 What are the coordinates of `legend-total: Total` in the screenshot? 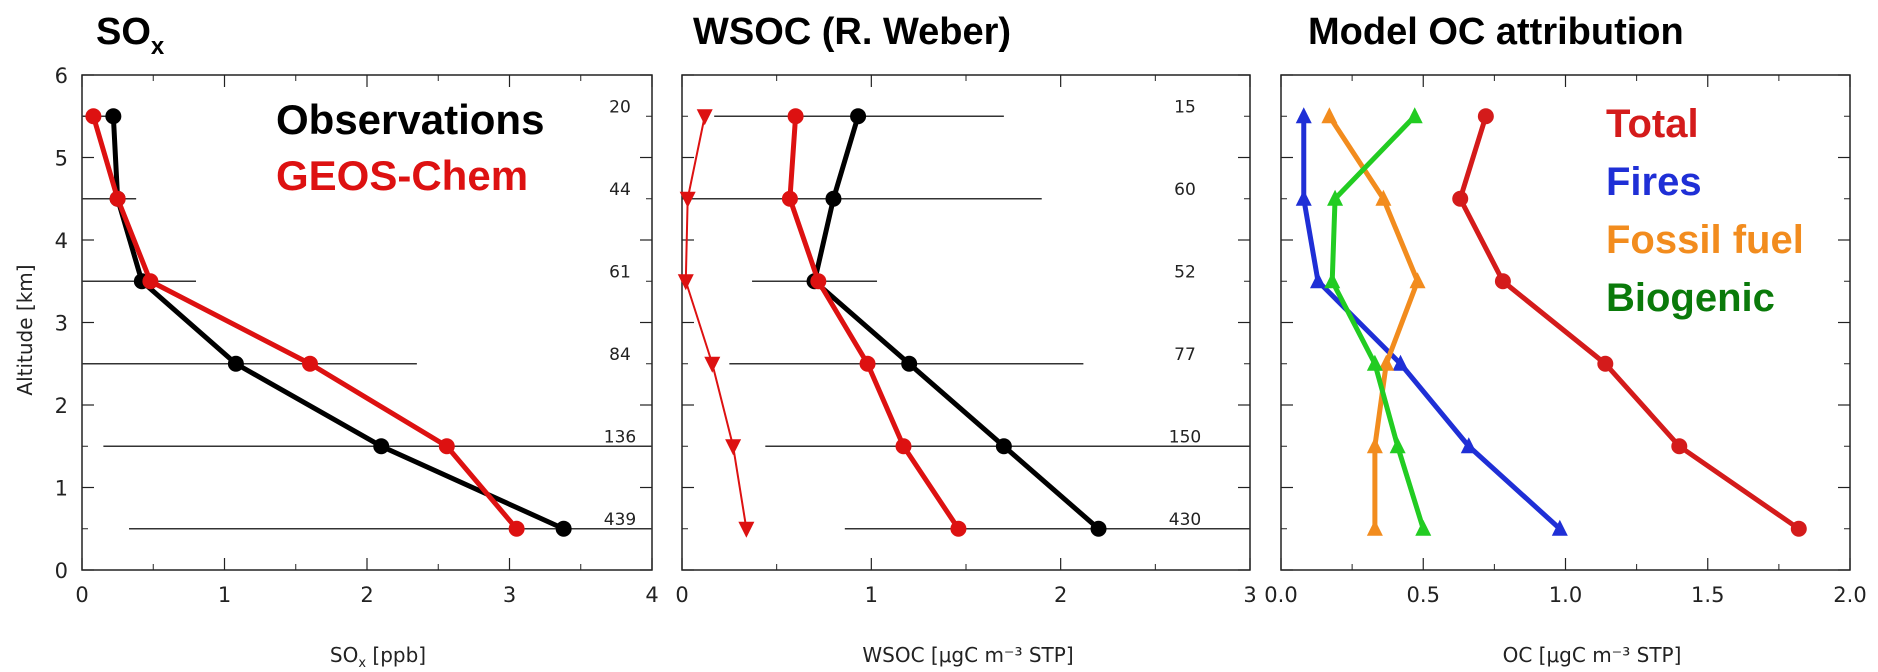 It's located at (1652, 124).